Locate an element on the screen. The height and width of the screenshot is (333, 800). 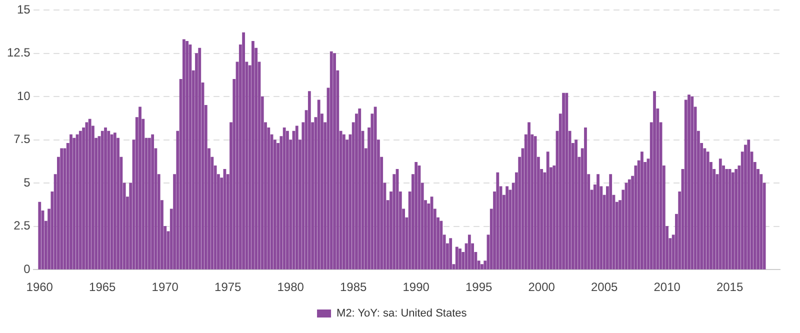
x-tick-label: 2015 is located at coordinates (730, 287).